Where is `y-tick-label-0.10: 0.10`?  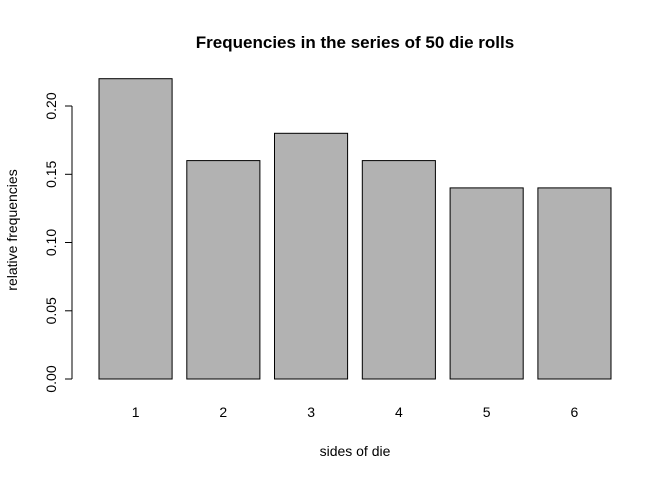
y-tick-label-0.10: 0.10 is located at coordinates (51, 242).